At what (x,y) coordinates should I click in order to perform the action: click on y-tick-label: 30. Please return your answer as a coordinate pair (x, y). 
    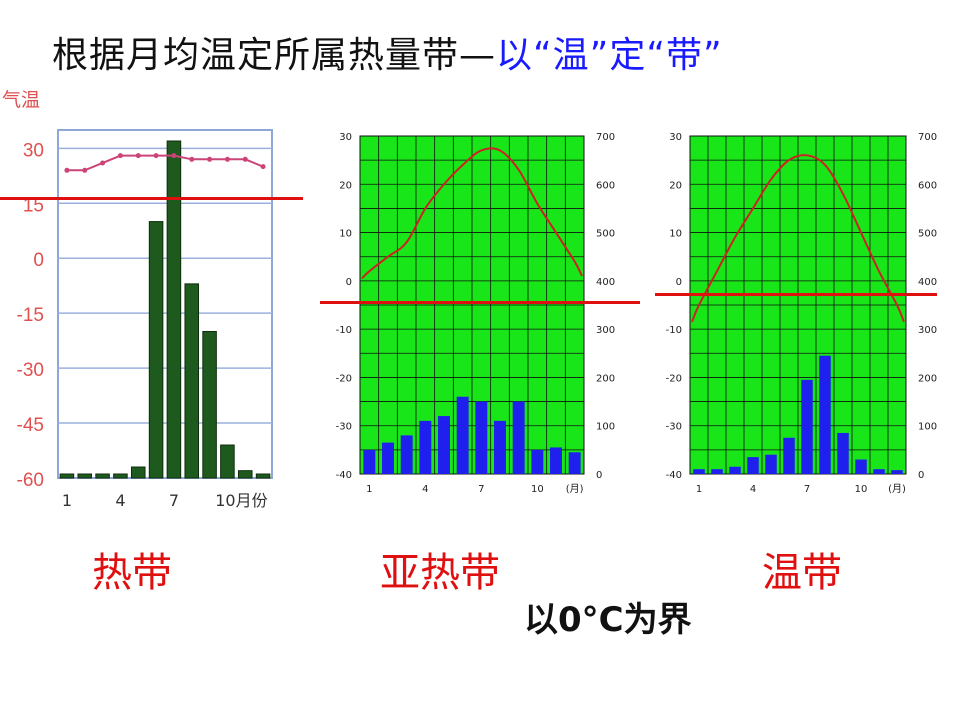
    Looking at the image, I should click on (33, 150).